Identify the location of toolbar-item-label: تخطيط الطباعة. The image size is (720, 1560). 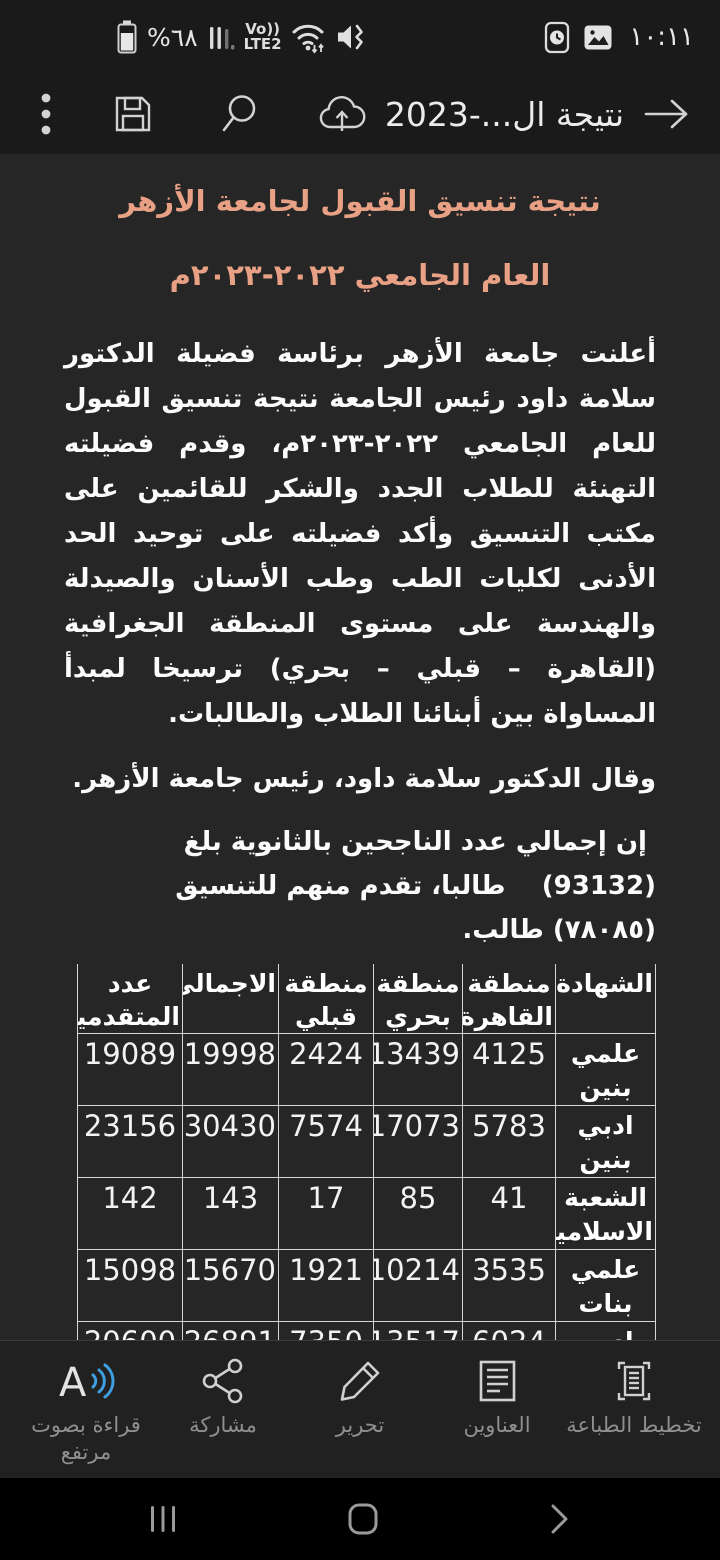
(634, 1425).